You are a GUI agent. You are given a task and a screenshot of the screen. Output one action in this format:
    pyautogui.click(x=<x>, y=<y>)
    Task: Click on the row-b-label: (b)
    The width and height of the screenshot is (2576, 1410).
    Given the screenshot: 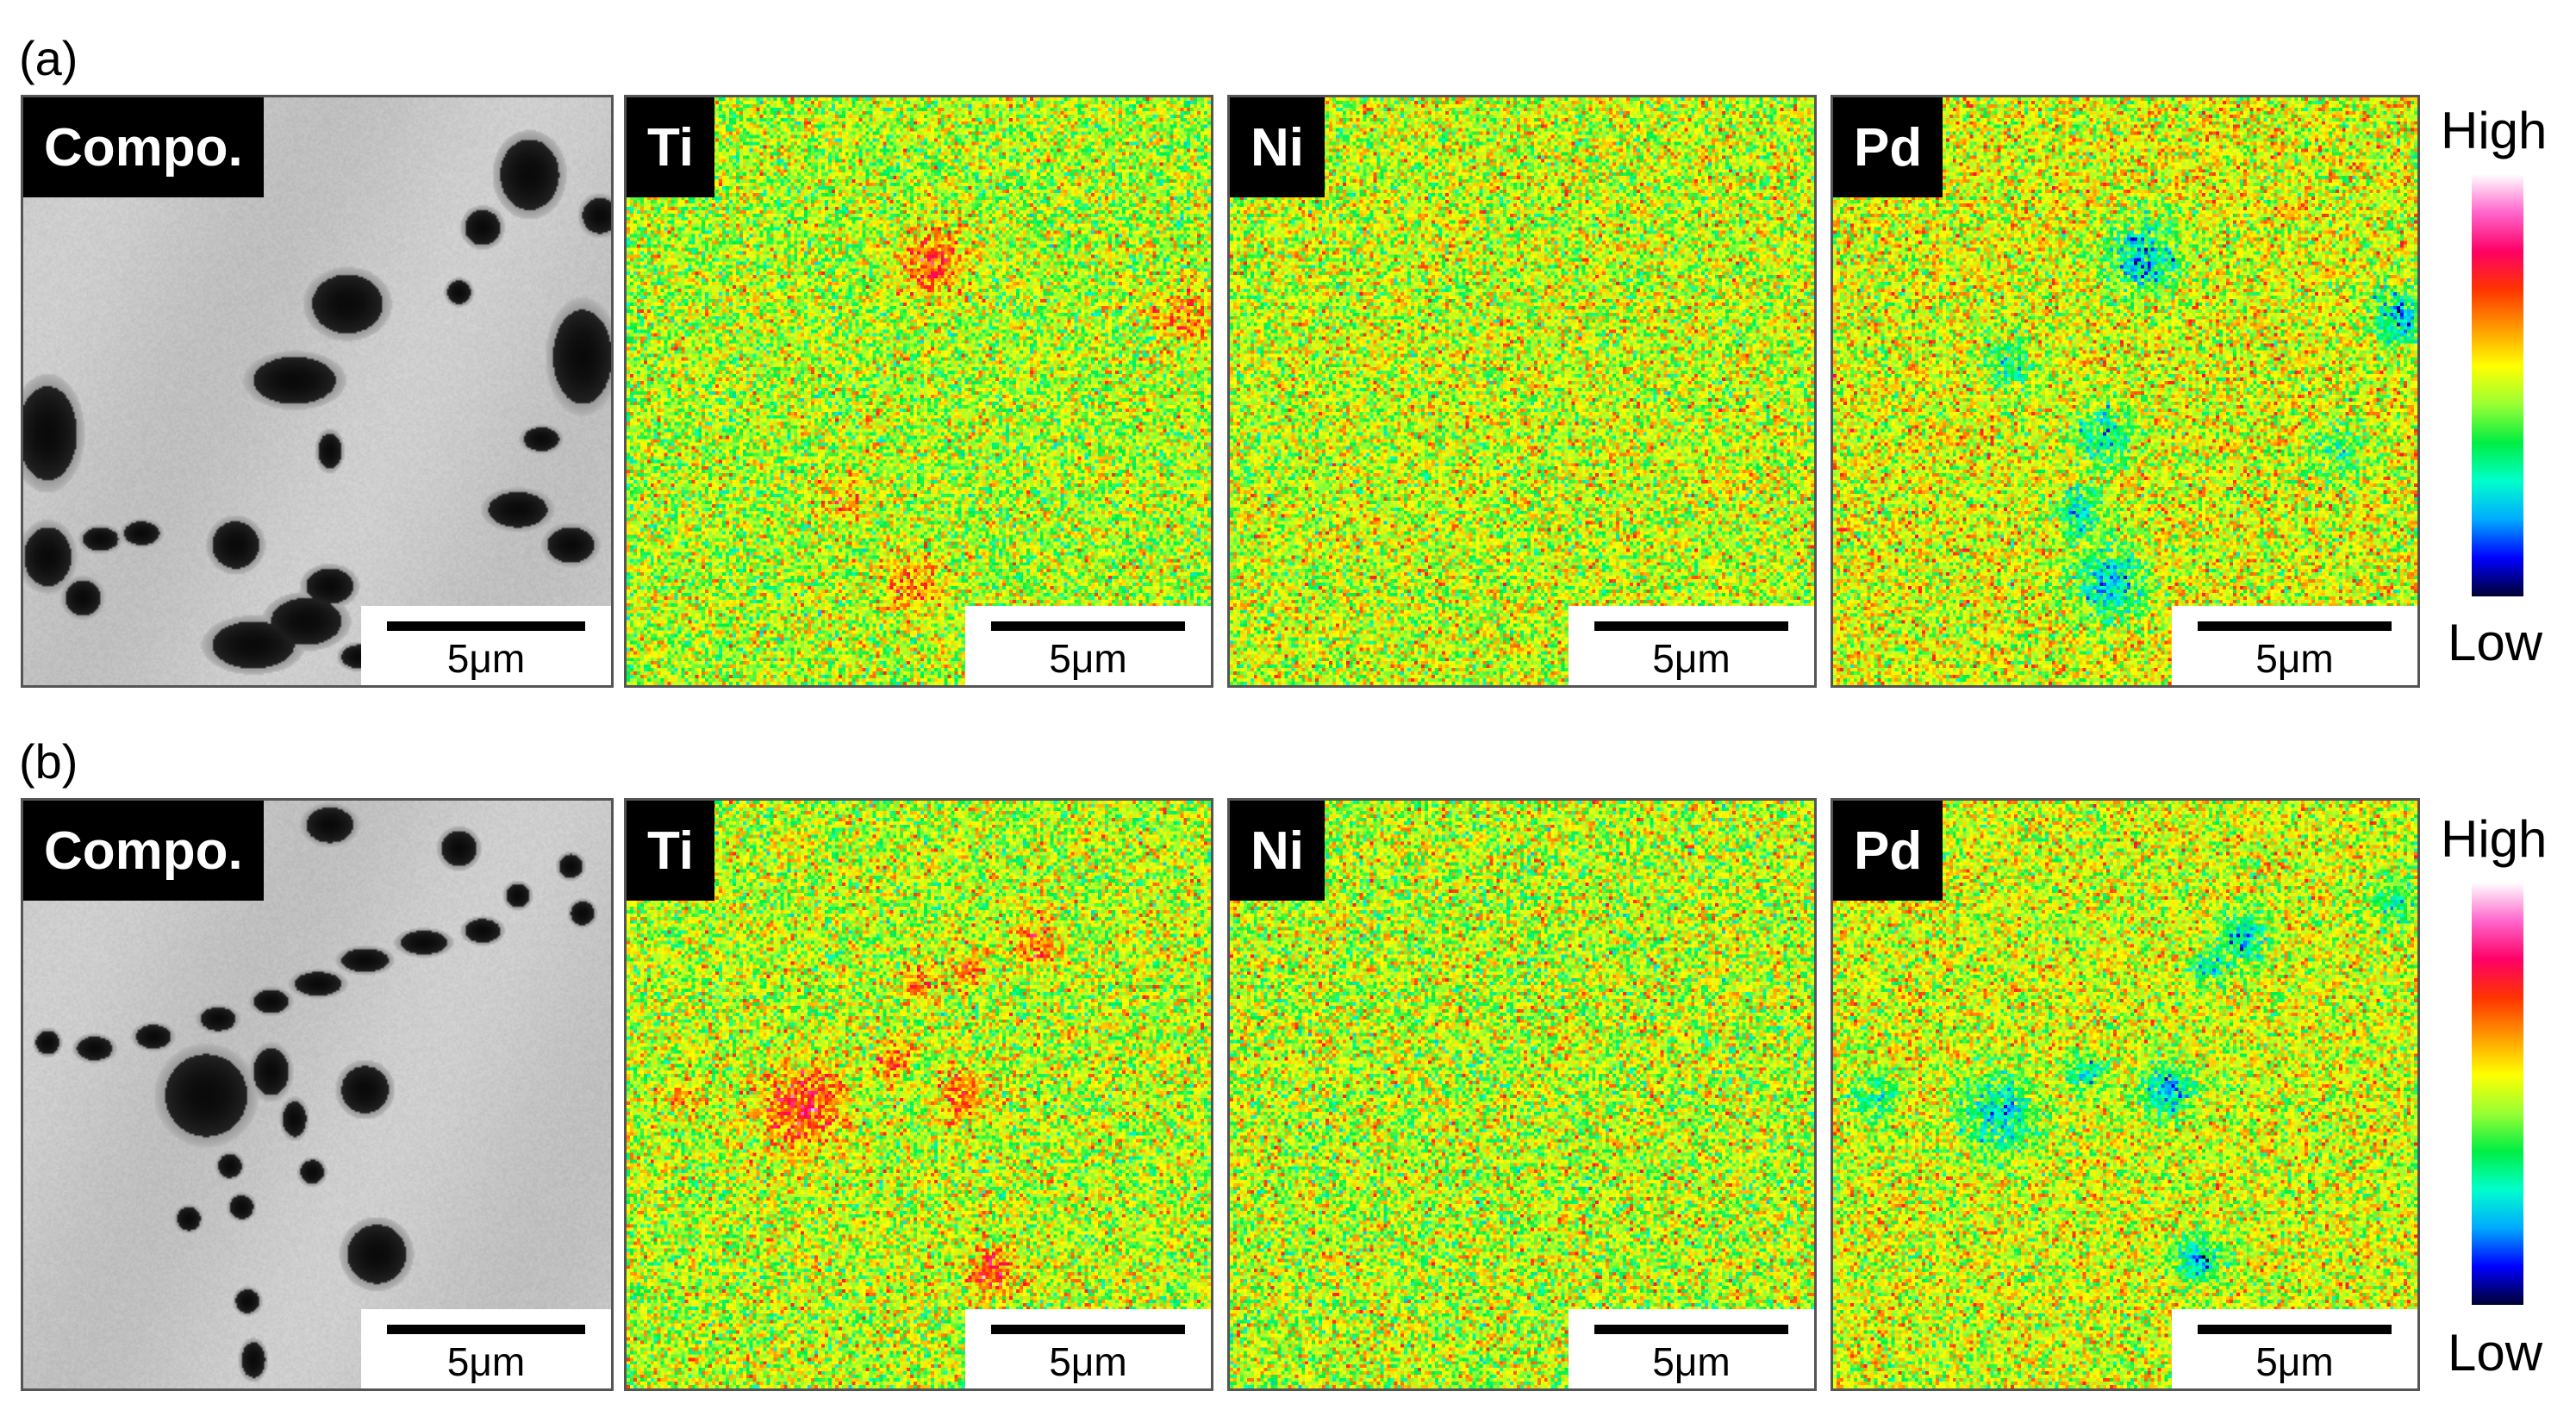 What is the action you would take?
    pyautogui.click(x=48, y=761)
    